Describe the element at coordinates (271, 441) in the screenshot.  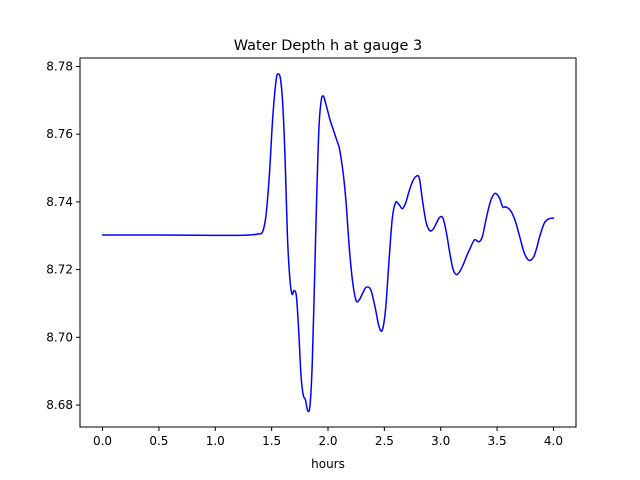
I see `x-tick-label: 1.5` at that location.